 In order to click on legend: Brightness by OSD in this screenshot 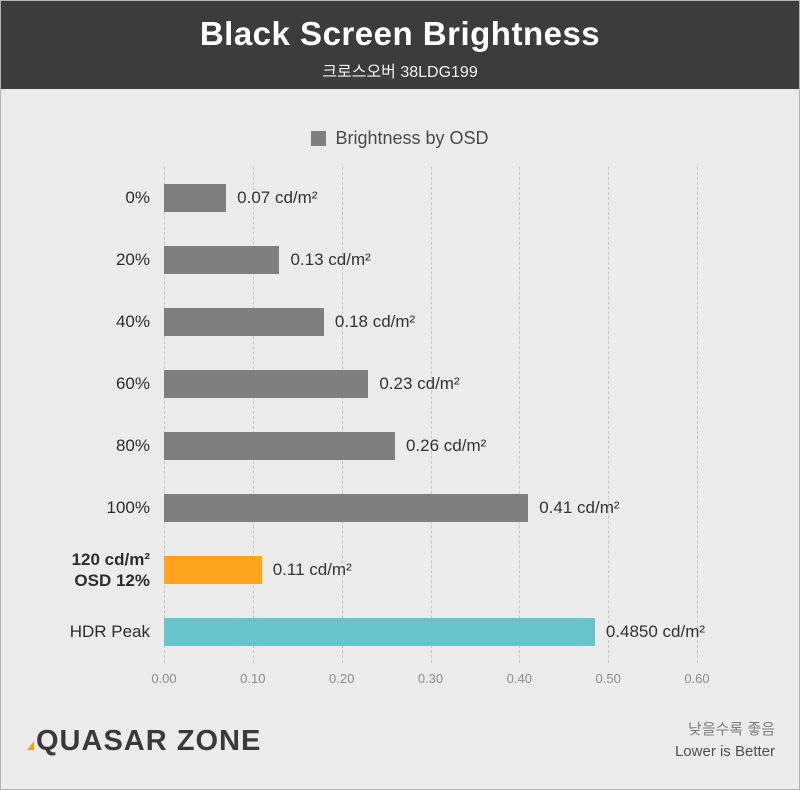, I will do `click(400, 138)`.